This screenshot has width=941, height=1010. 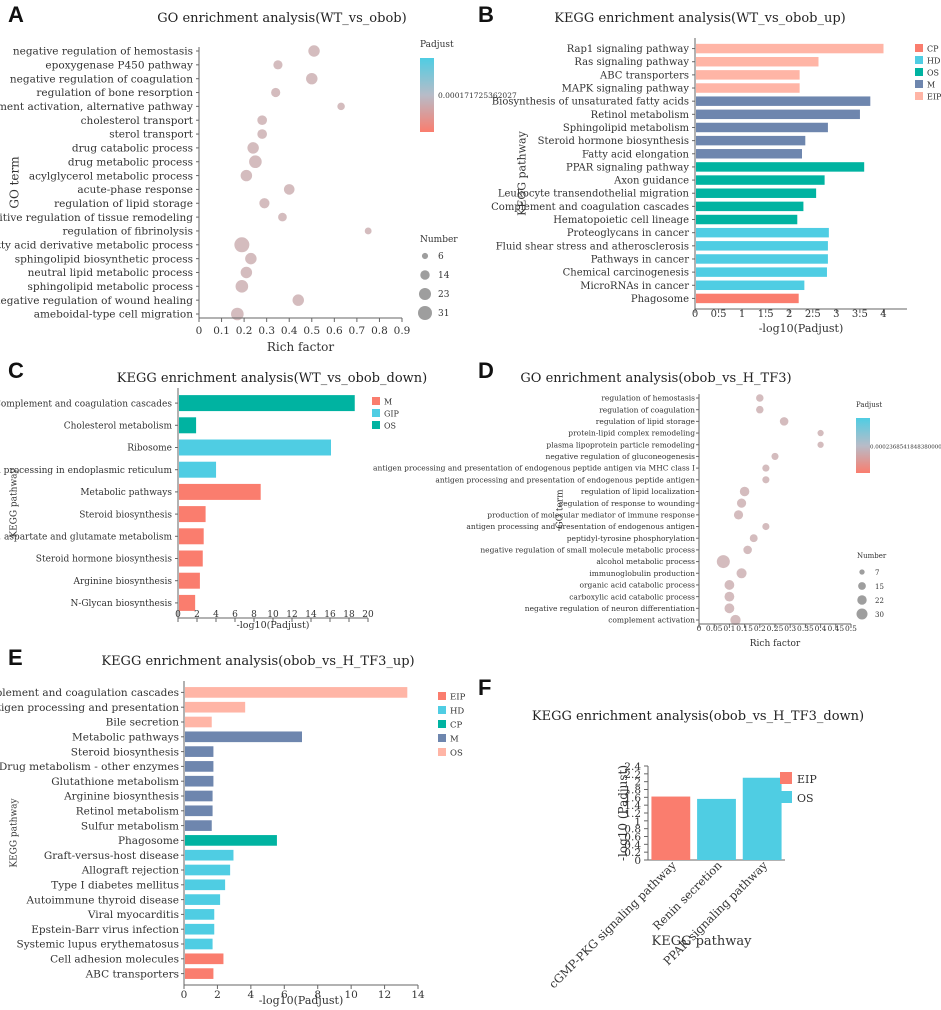 What do you see at coordinates (632, 814) in the screenshot?
I see `y-tick-label: 1.2` at bounding box center [632, 814].